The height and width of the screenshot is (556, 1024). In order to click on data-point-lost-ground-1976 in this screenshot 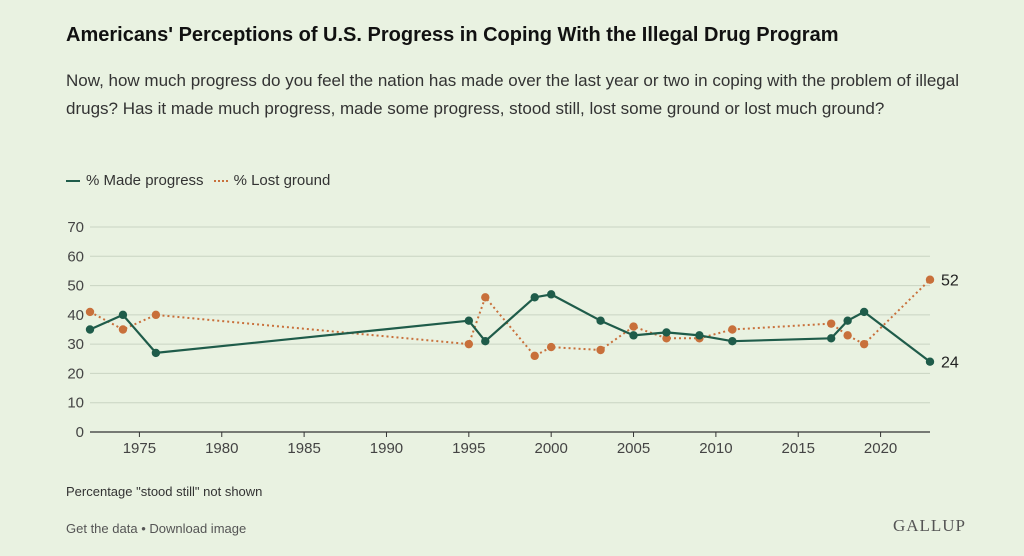, I will do `click(156, 315)`.